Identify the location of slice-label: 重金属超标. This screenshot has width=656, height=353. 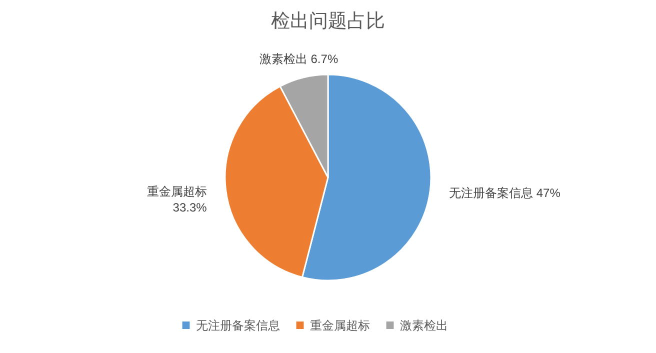
(176, 191).